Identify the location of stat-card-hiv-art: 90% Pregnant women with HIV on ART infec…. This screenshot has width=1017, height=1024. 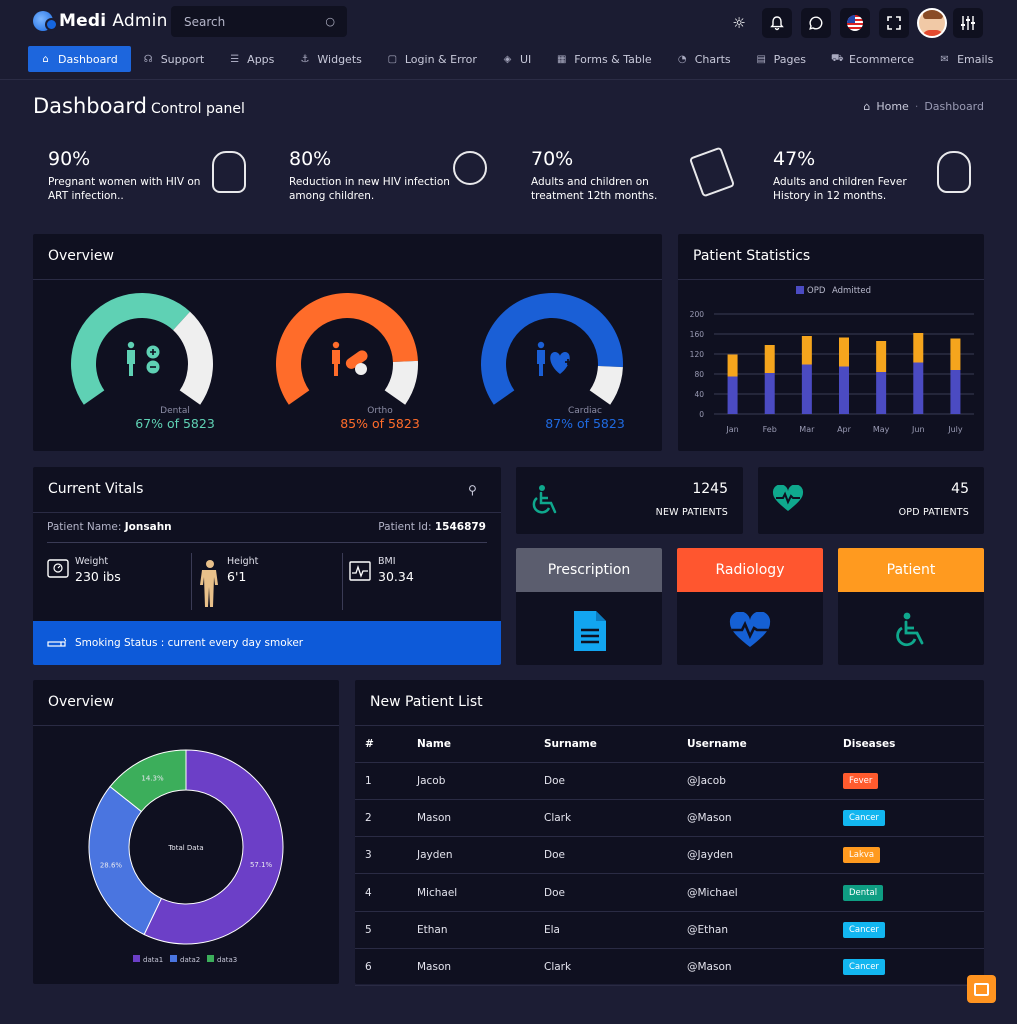
(146, 176).